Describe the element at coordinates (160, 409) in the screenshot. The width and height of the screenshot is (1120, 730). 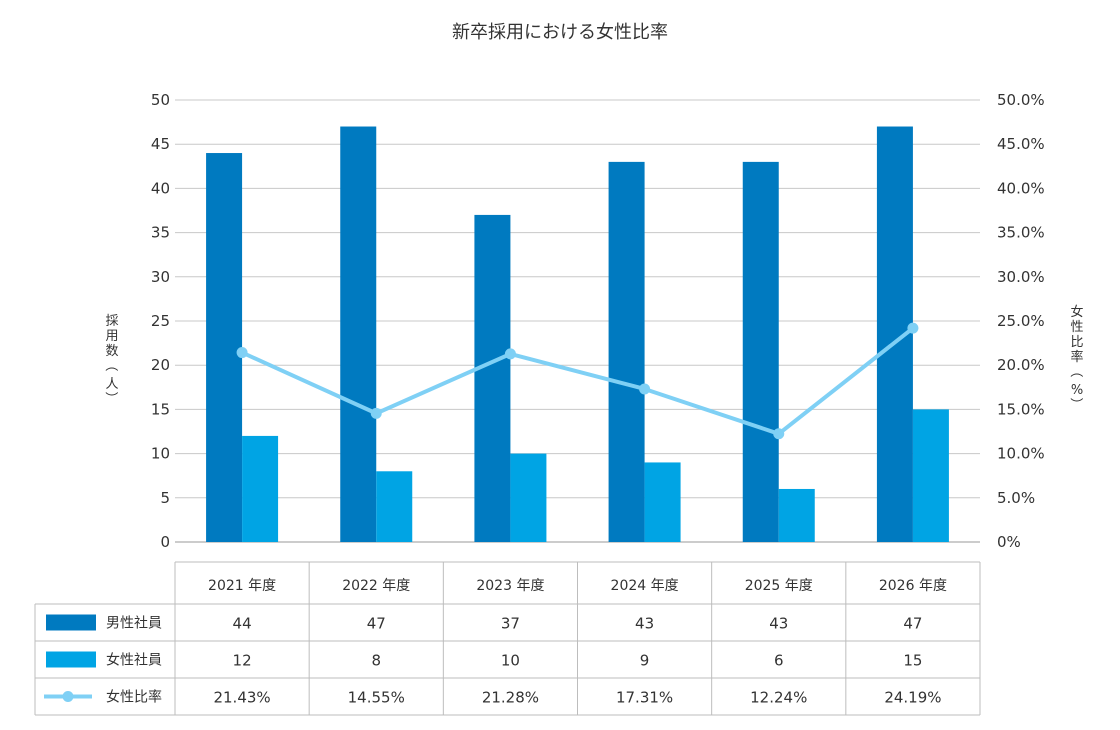
I see `y-tick-left: 15` at that location.